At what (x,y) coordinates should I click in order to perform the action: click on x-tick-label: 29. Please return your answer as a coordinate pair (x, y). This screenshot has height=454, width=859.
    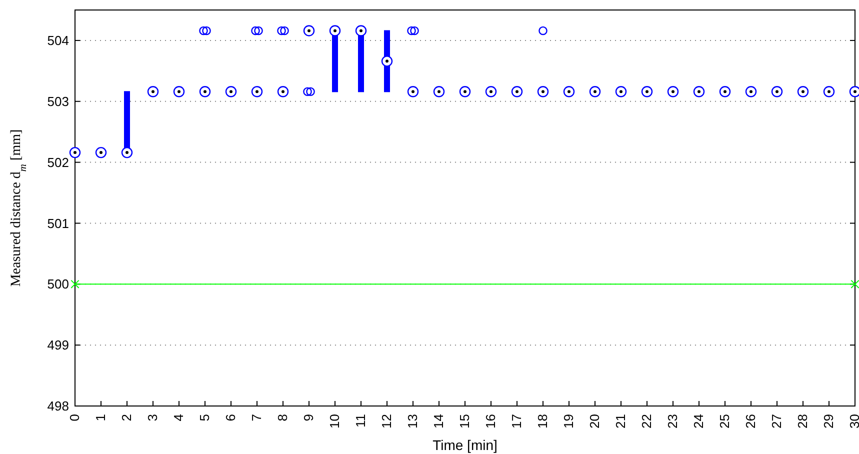
    Looking at the image, I should click on (828, 421).